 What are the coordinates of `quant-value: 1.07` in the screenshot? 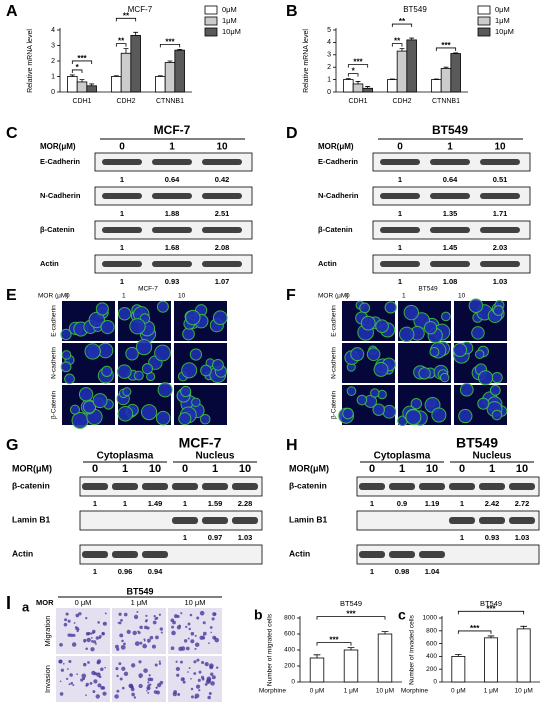 It's located at (222, 281).